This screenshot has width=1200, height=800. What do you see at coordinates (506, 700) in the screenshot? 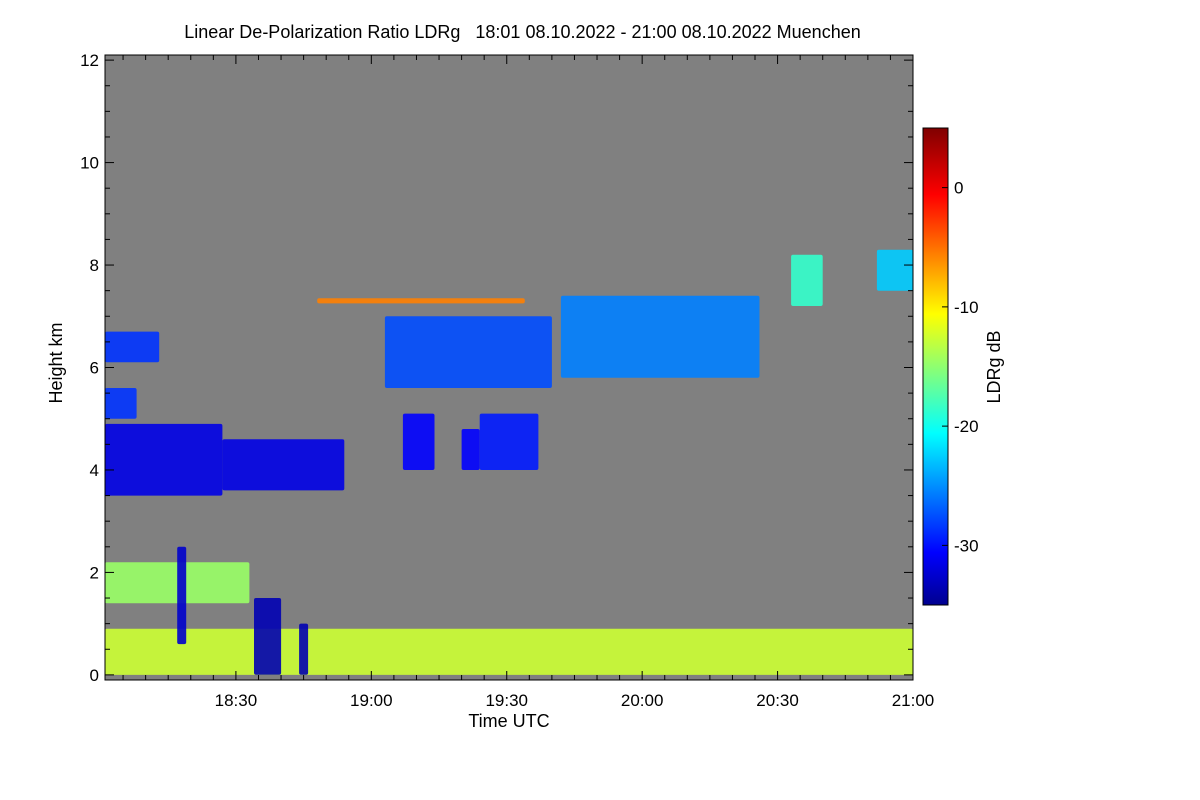
I see `x-tick-label: 19:30` at bounding box center [506, 700].